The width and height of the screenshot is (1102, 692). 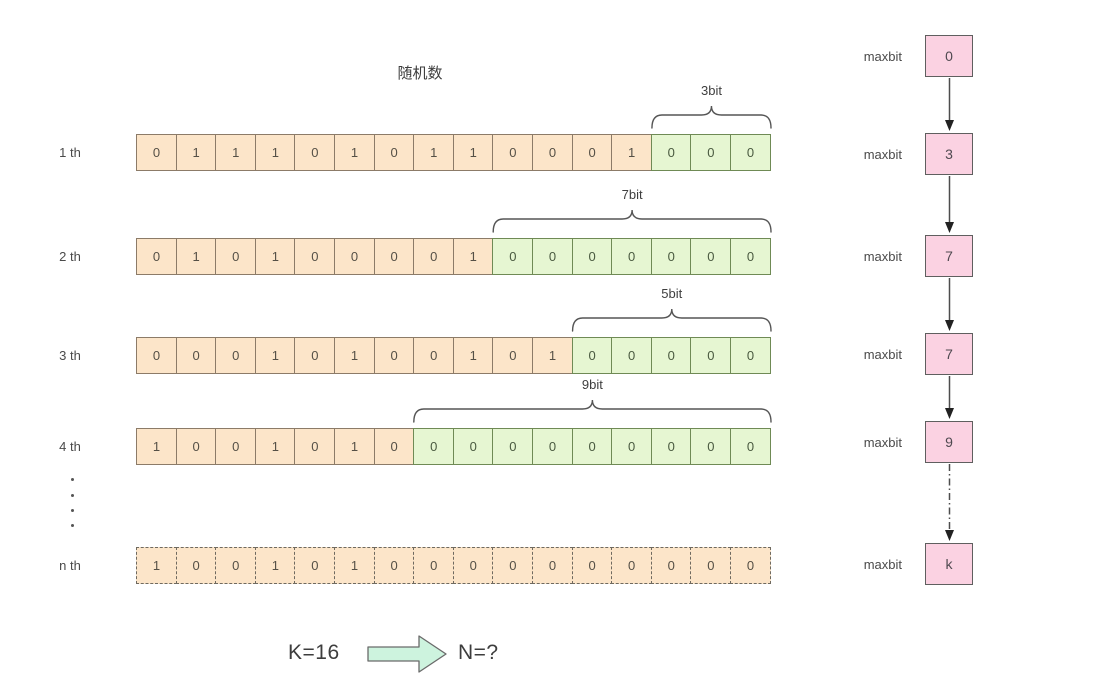 I want to click on row-label: n th, so click(x=70, y=565).